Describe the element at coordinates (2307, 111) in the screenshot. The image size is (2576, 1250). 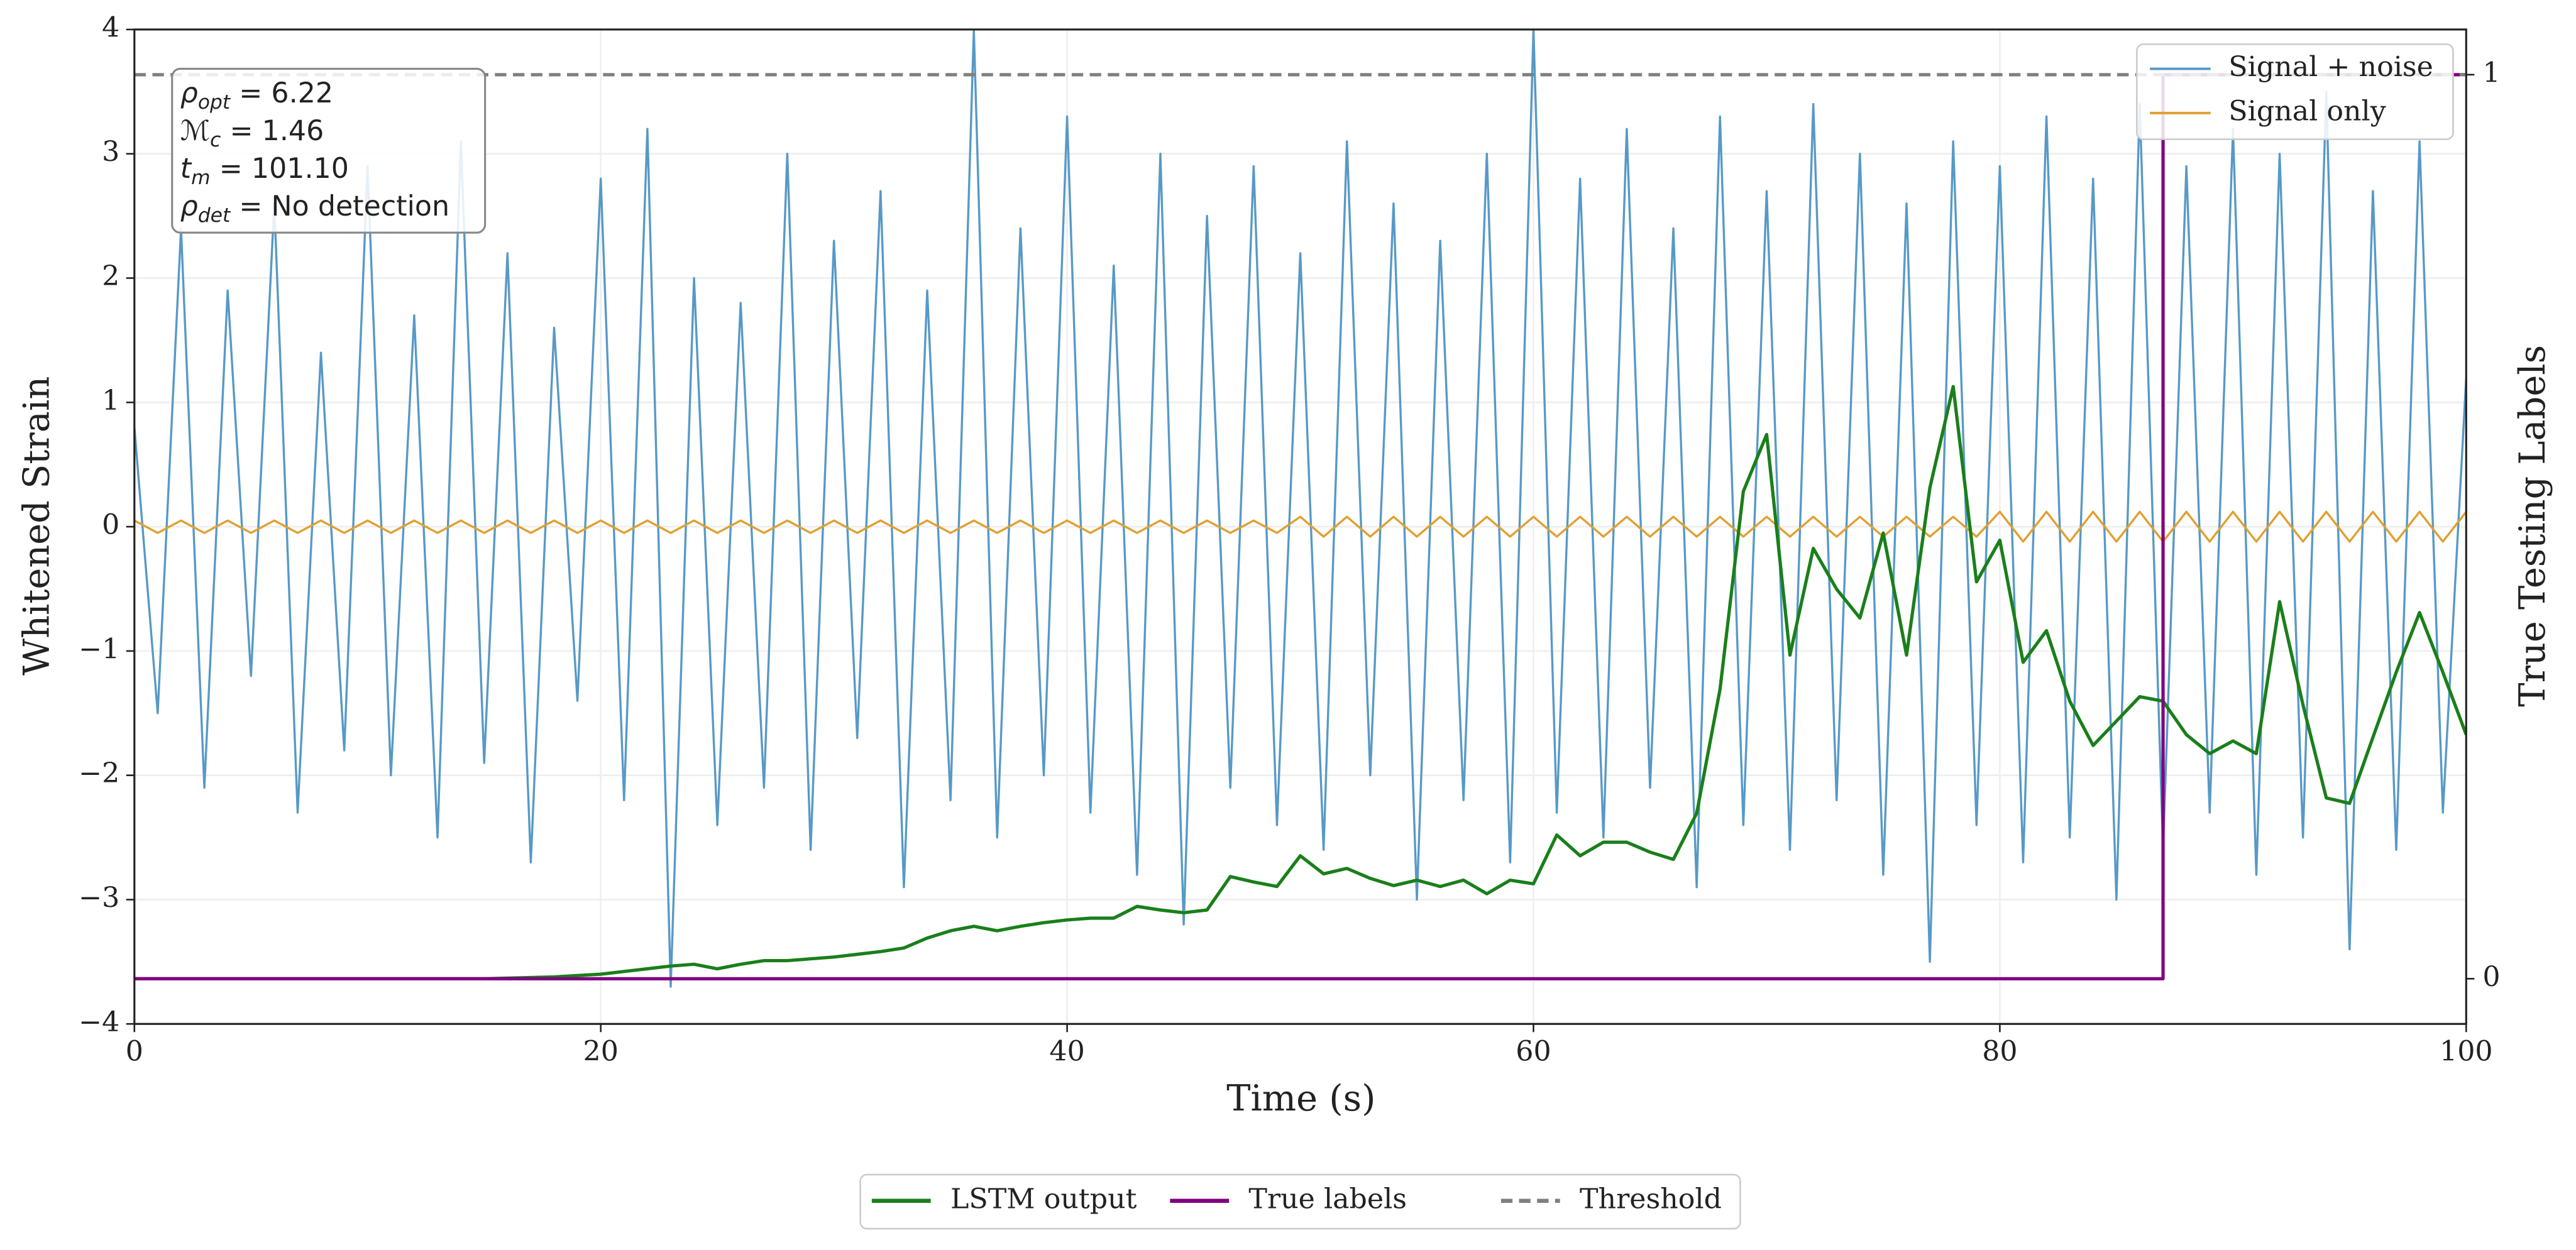
I see `legend-label: Signal only` at that location.